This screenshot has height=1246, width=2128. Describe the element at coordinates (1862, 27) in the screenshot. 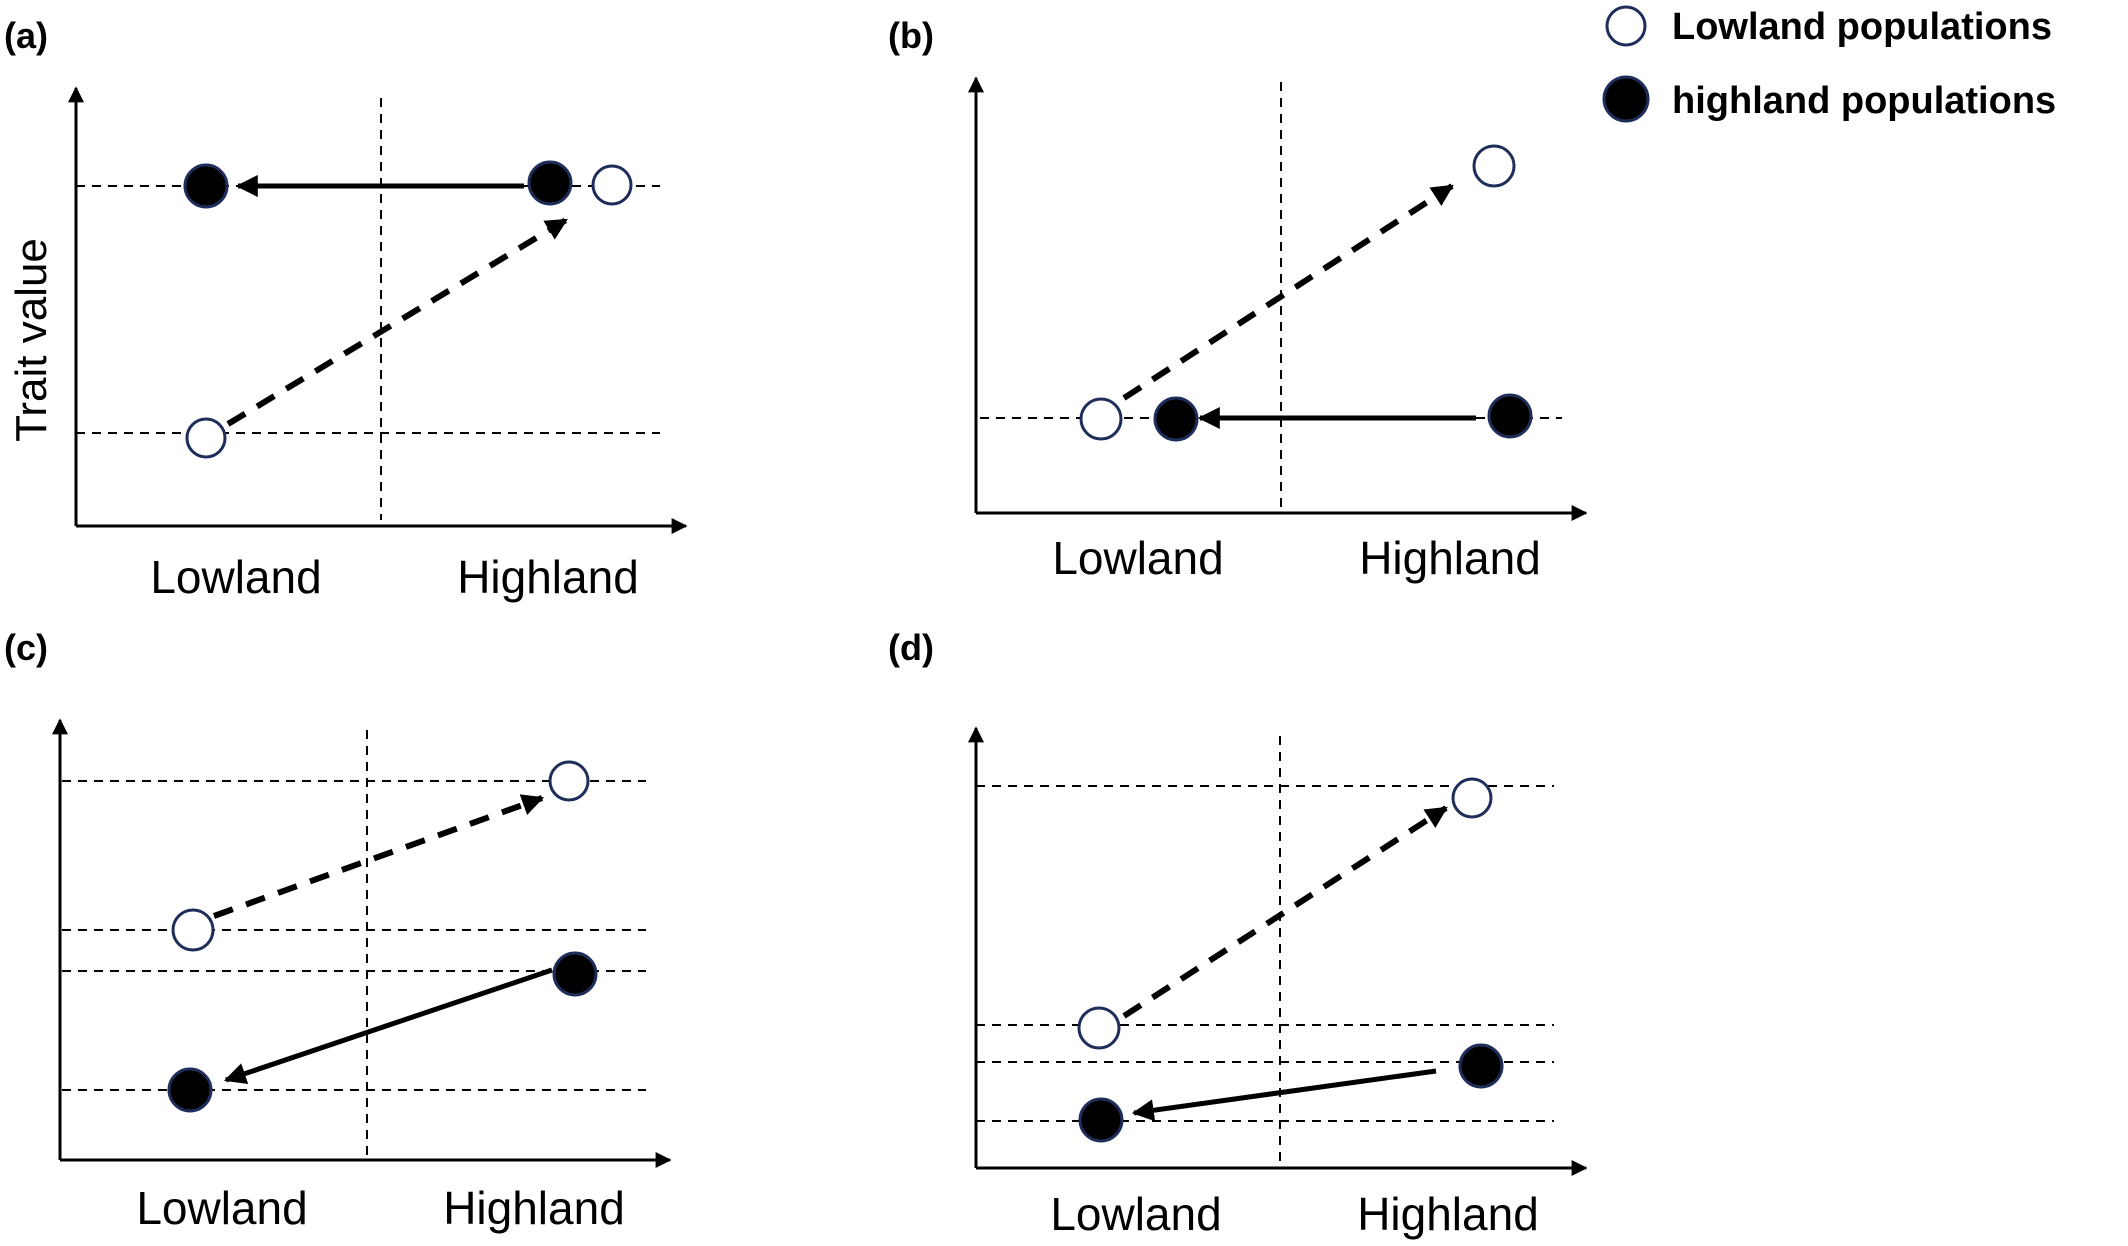

I see `legend-lowland-label: Lowland populations` at that location.